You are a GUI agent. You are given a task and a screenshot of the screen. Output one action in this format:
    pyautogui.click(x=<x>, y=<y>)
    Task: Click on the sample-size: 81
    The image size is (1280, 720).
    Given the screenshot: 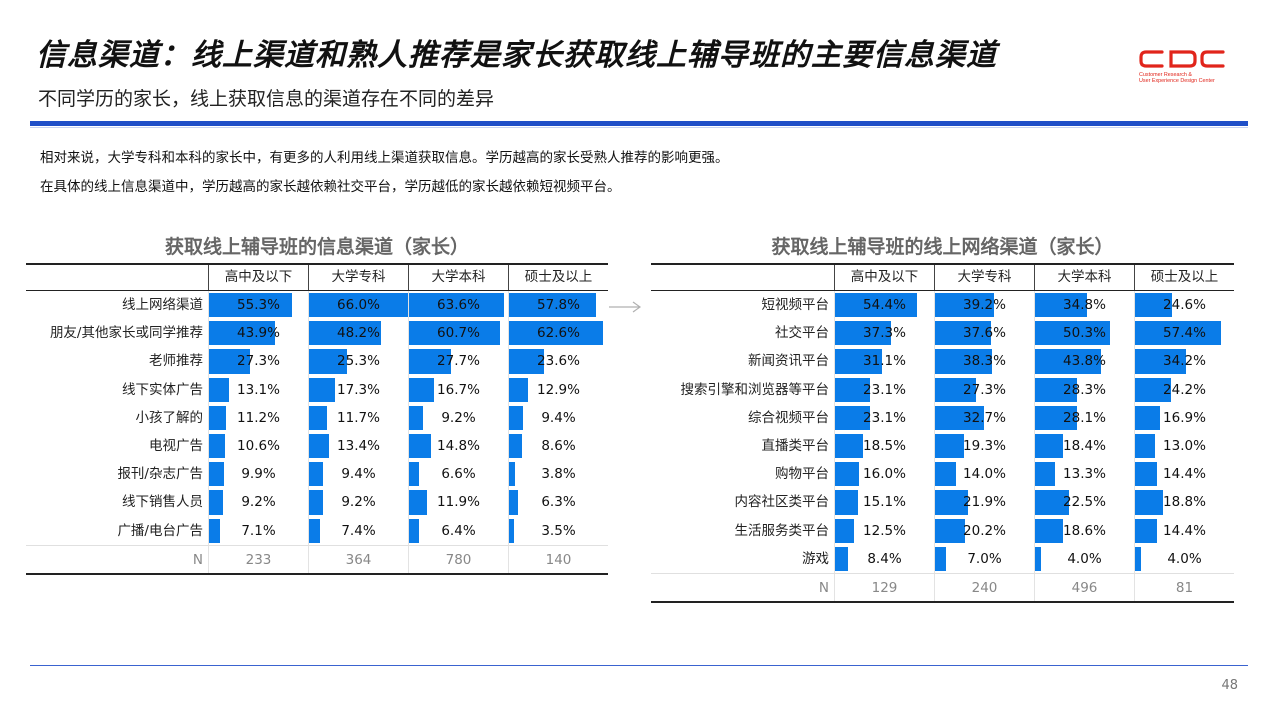 What is the action you would take?
    pyautogui.click(x=1184, y=587)
    